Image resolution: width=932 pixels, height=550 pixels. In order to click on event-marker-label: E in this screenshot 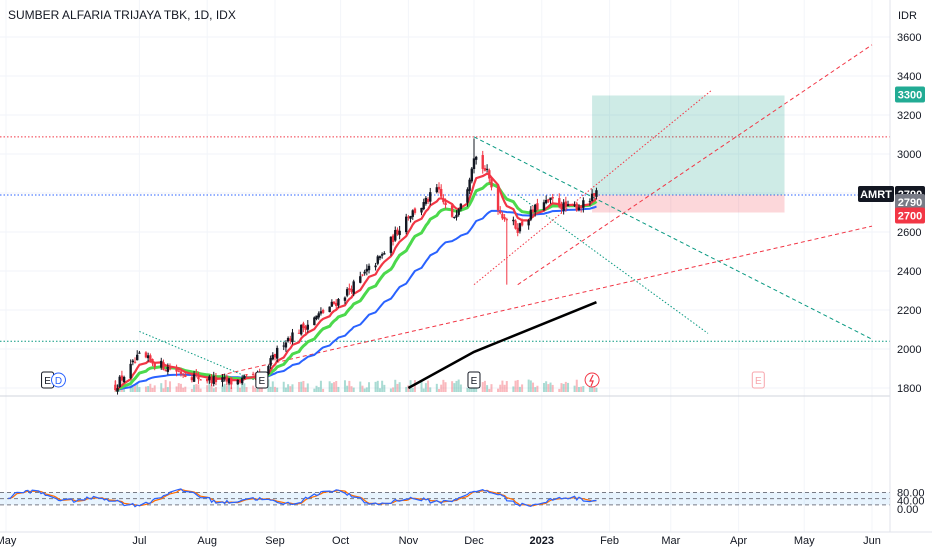, I will do `click(262, 381)`.